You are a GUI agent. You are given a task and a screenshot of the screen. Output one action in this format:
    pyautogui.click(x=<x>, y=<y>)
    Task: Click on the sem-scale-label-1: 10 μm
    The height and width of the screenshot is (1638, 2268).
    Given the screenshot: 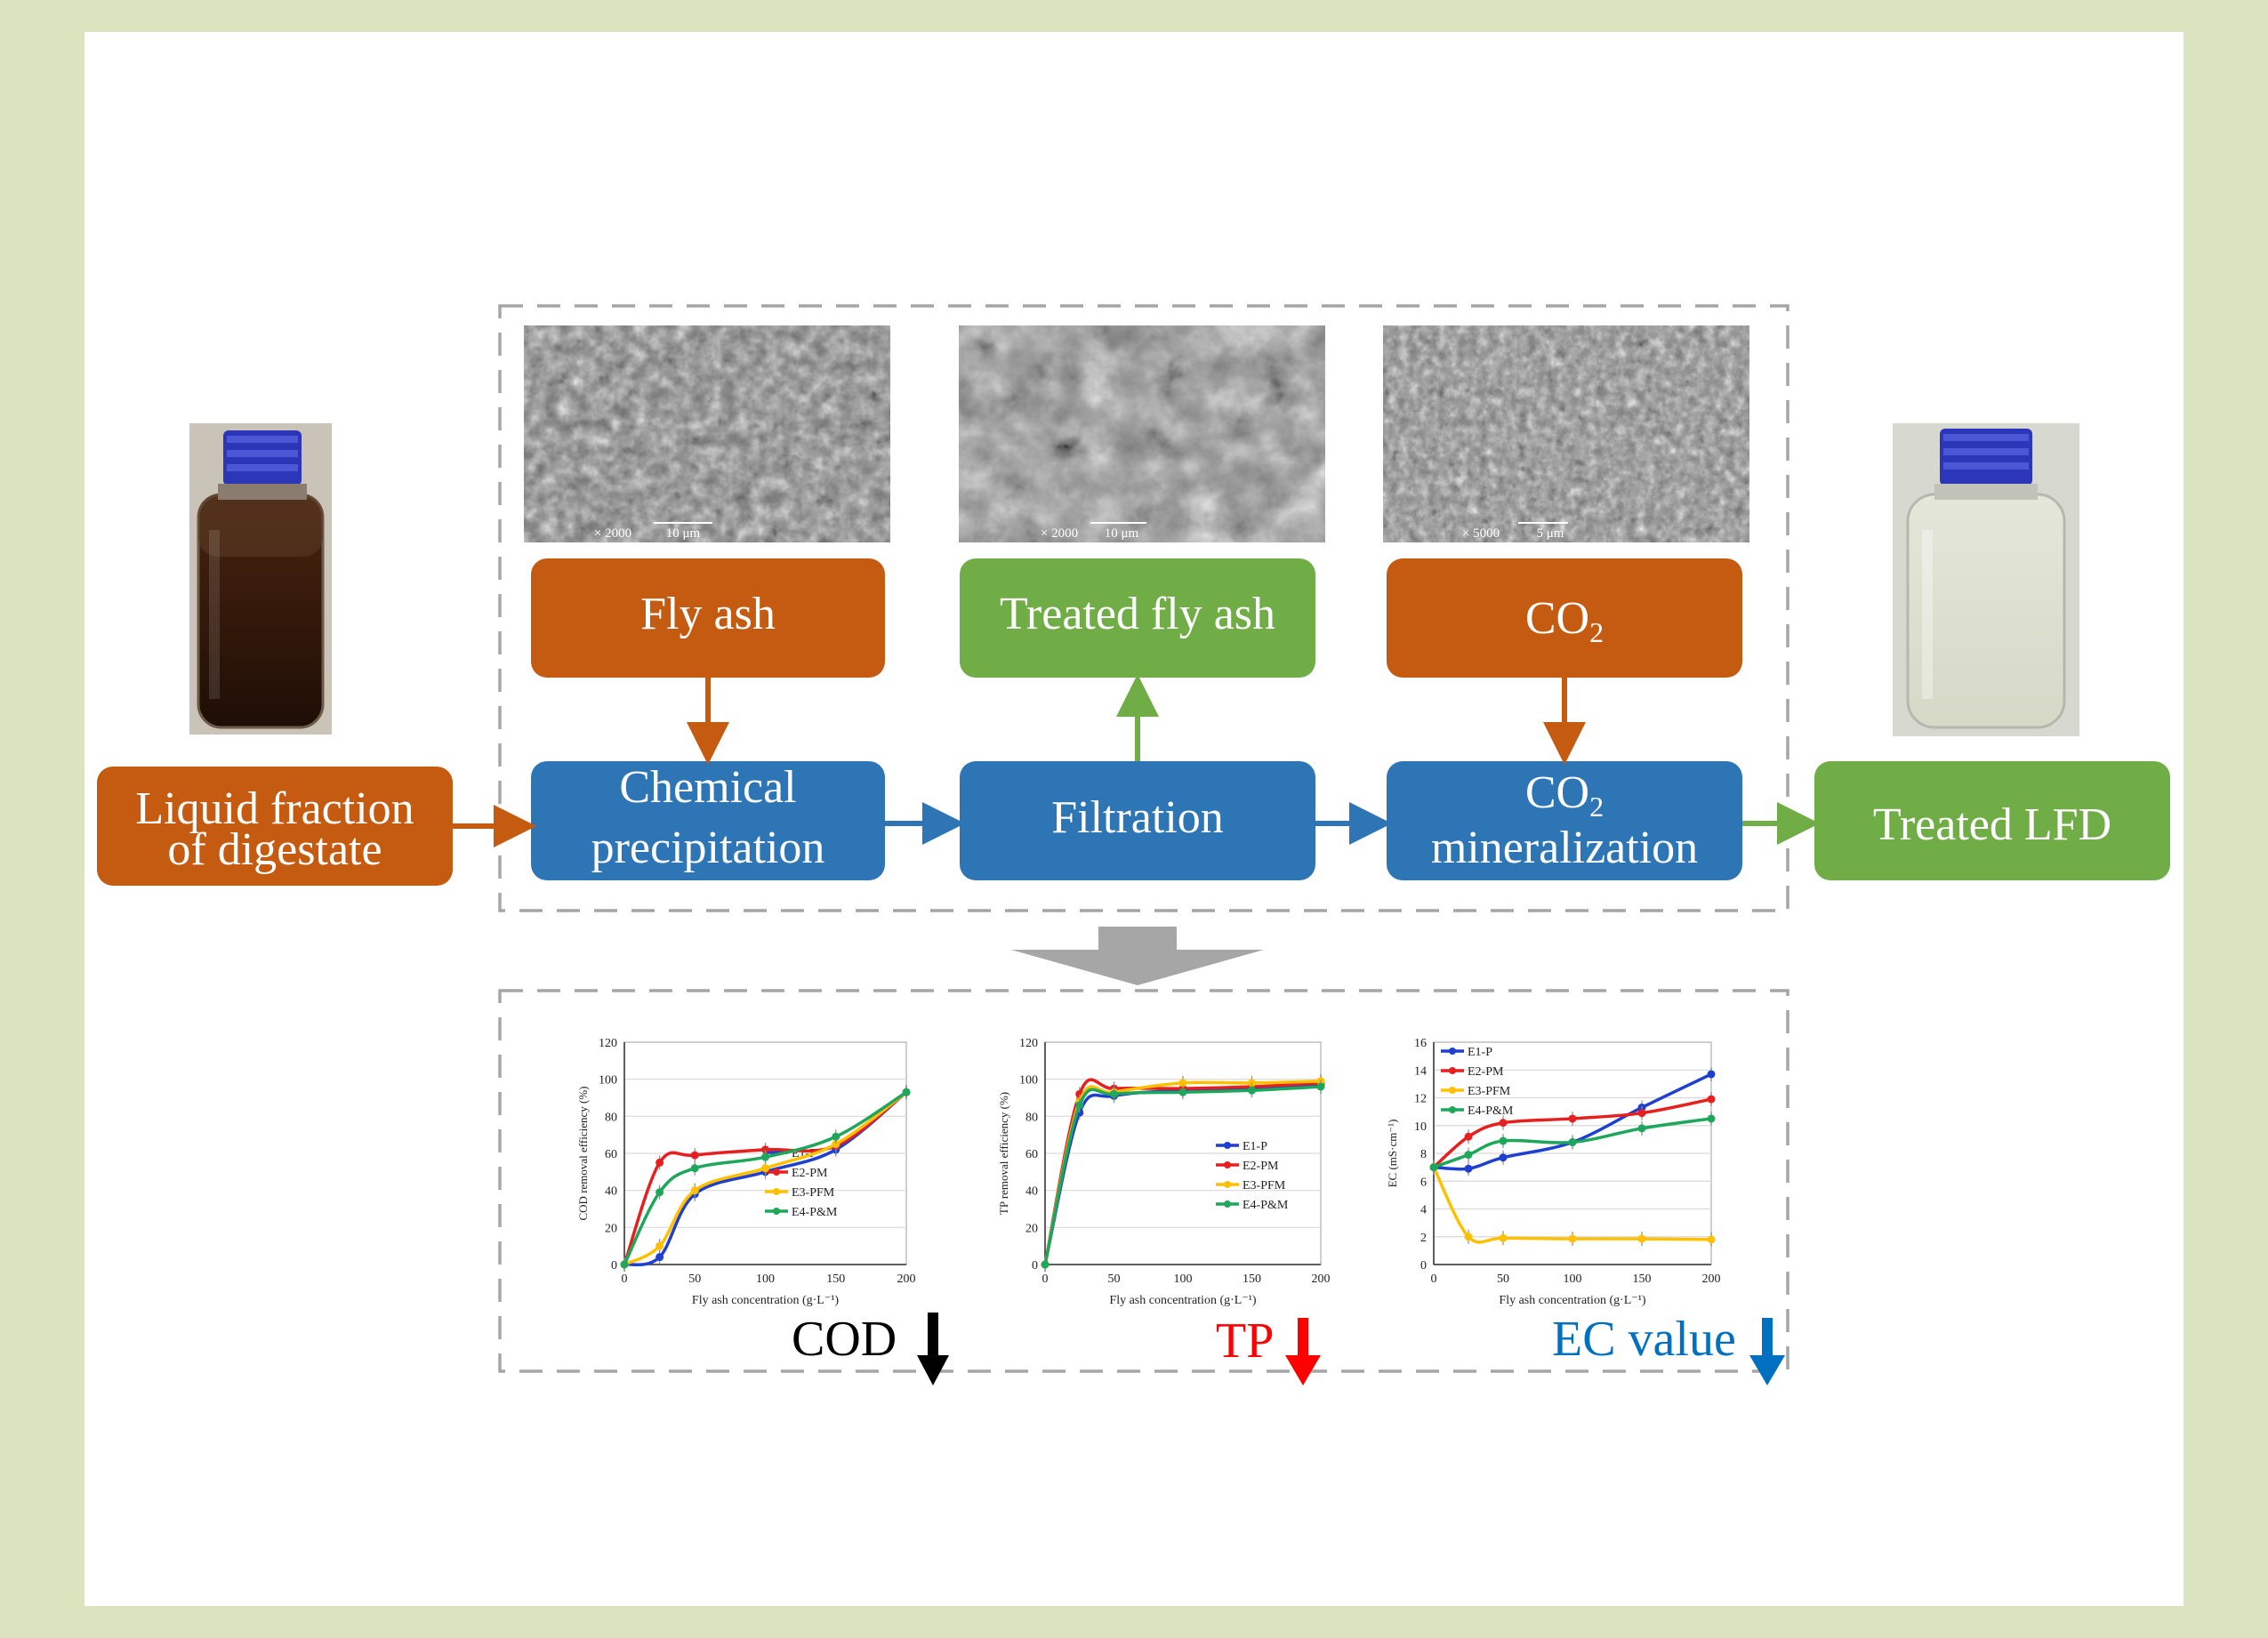 What is the action you would take?
    pyautogui.click(x=684, y=533)
    